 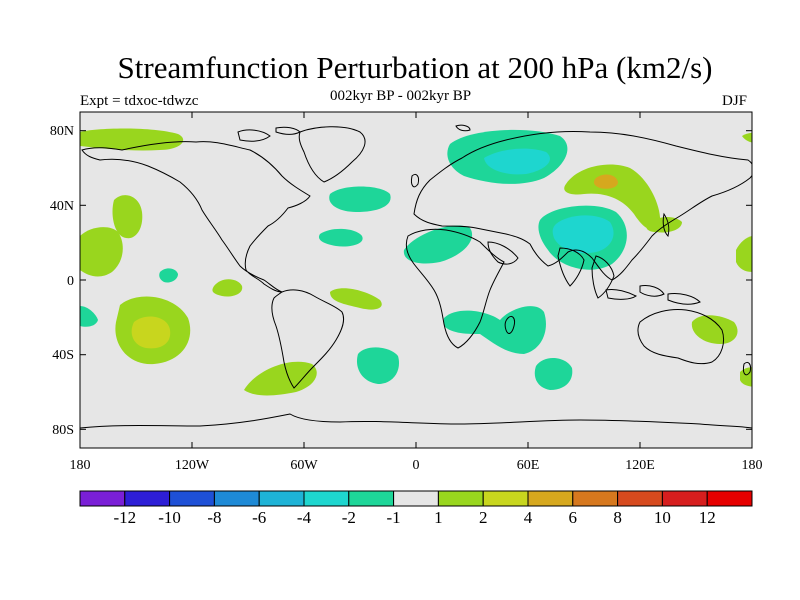 I want to click on positive-anomaly-australia, so click(x=714, y=329).